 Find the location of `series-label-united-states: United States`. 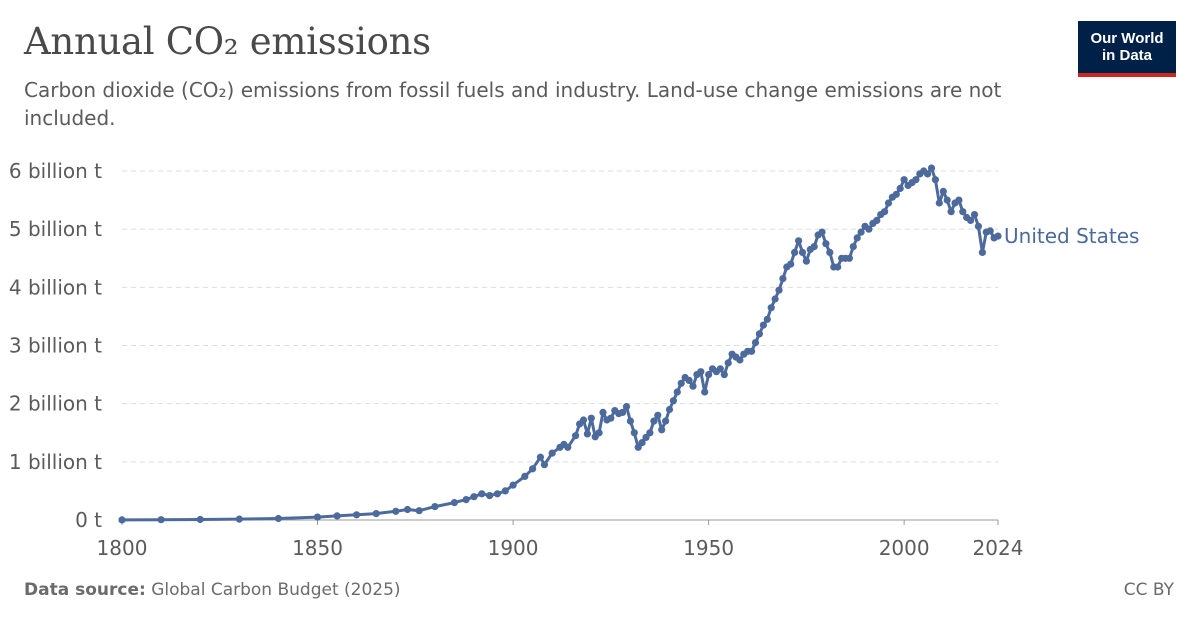

series-label-united-states: United States is located at coordinates (1071, 236).